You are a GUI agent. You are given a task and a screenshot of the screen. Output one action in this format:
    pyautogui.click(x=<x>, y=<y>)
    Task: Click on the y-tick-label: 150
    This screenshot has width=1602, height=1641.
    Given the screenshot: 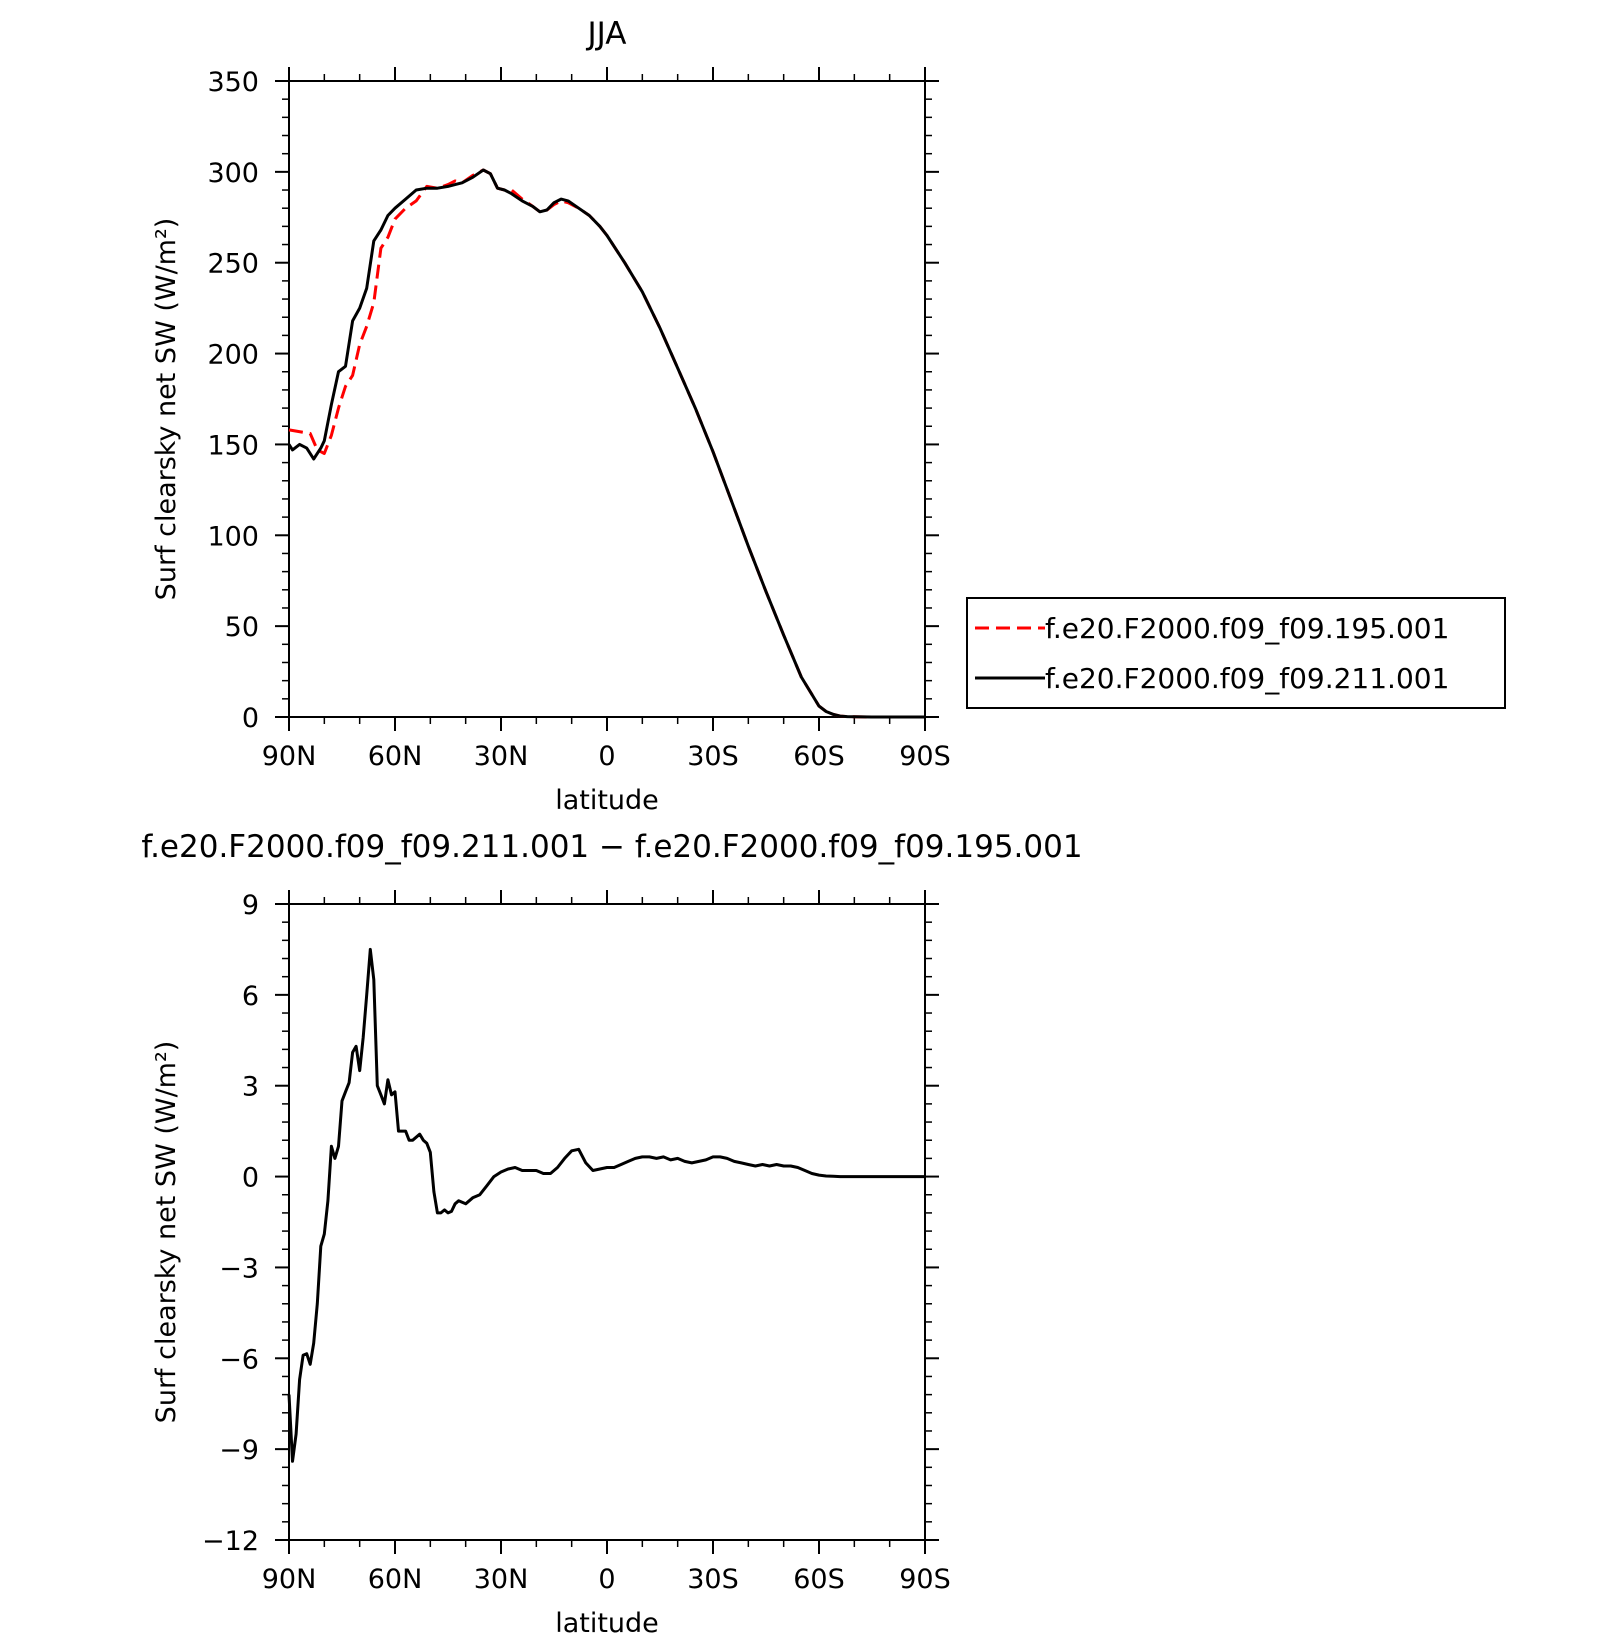 What is the action you would take?
    pyautogui.click(x=233, y=445)
    